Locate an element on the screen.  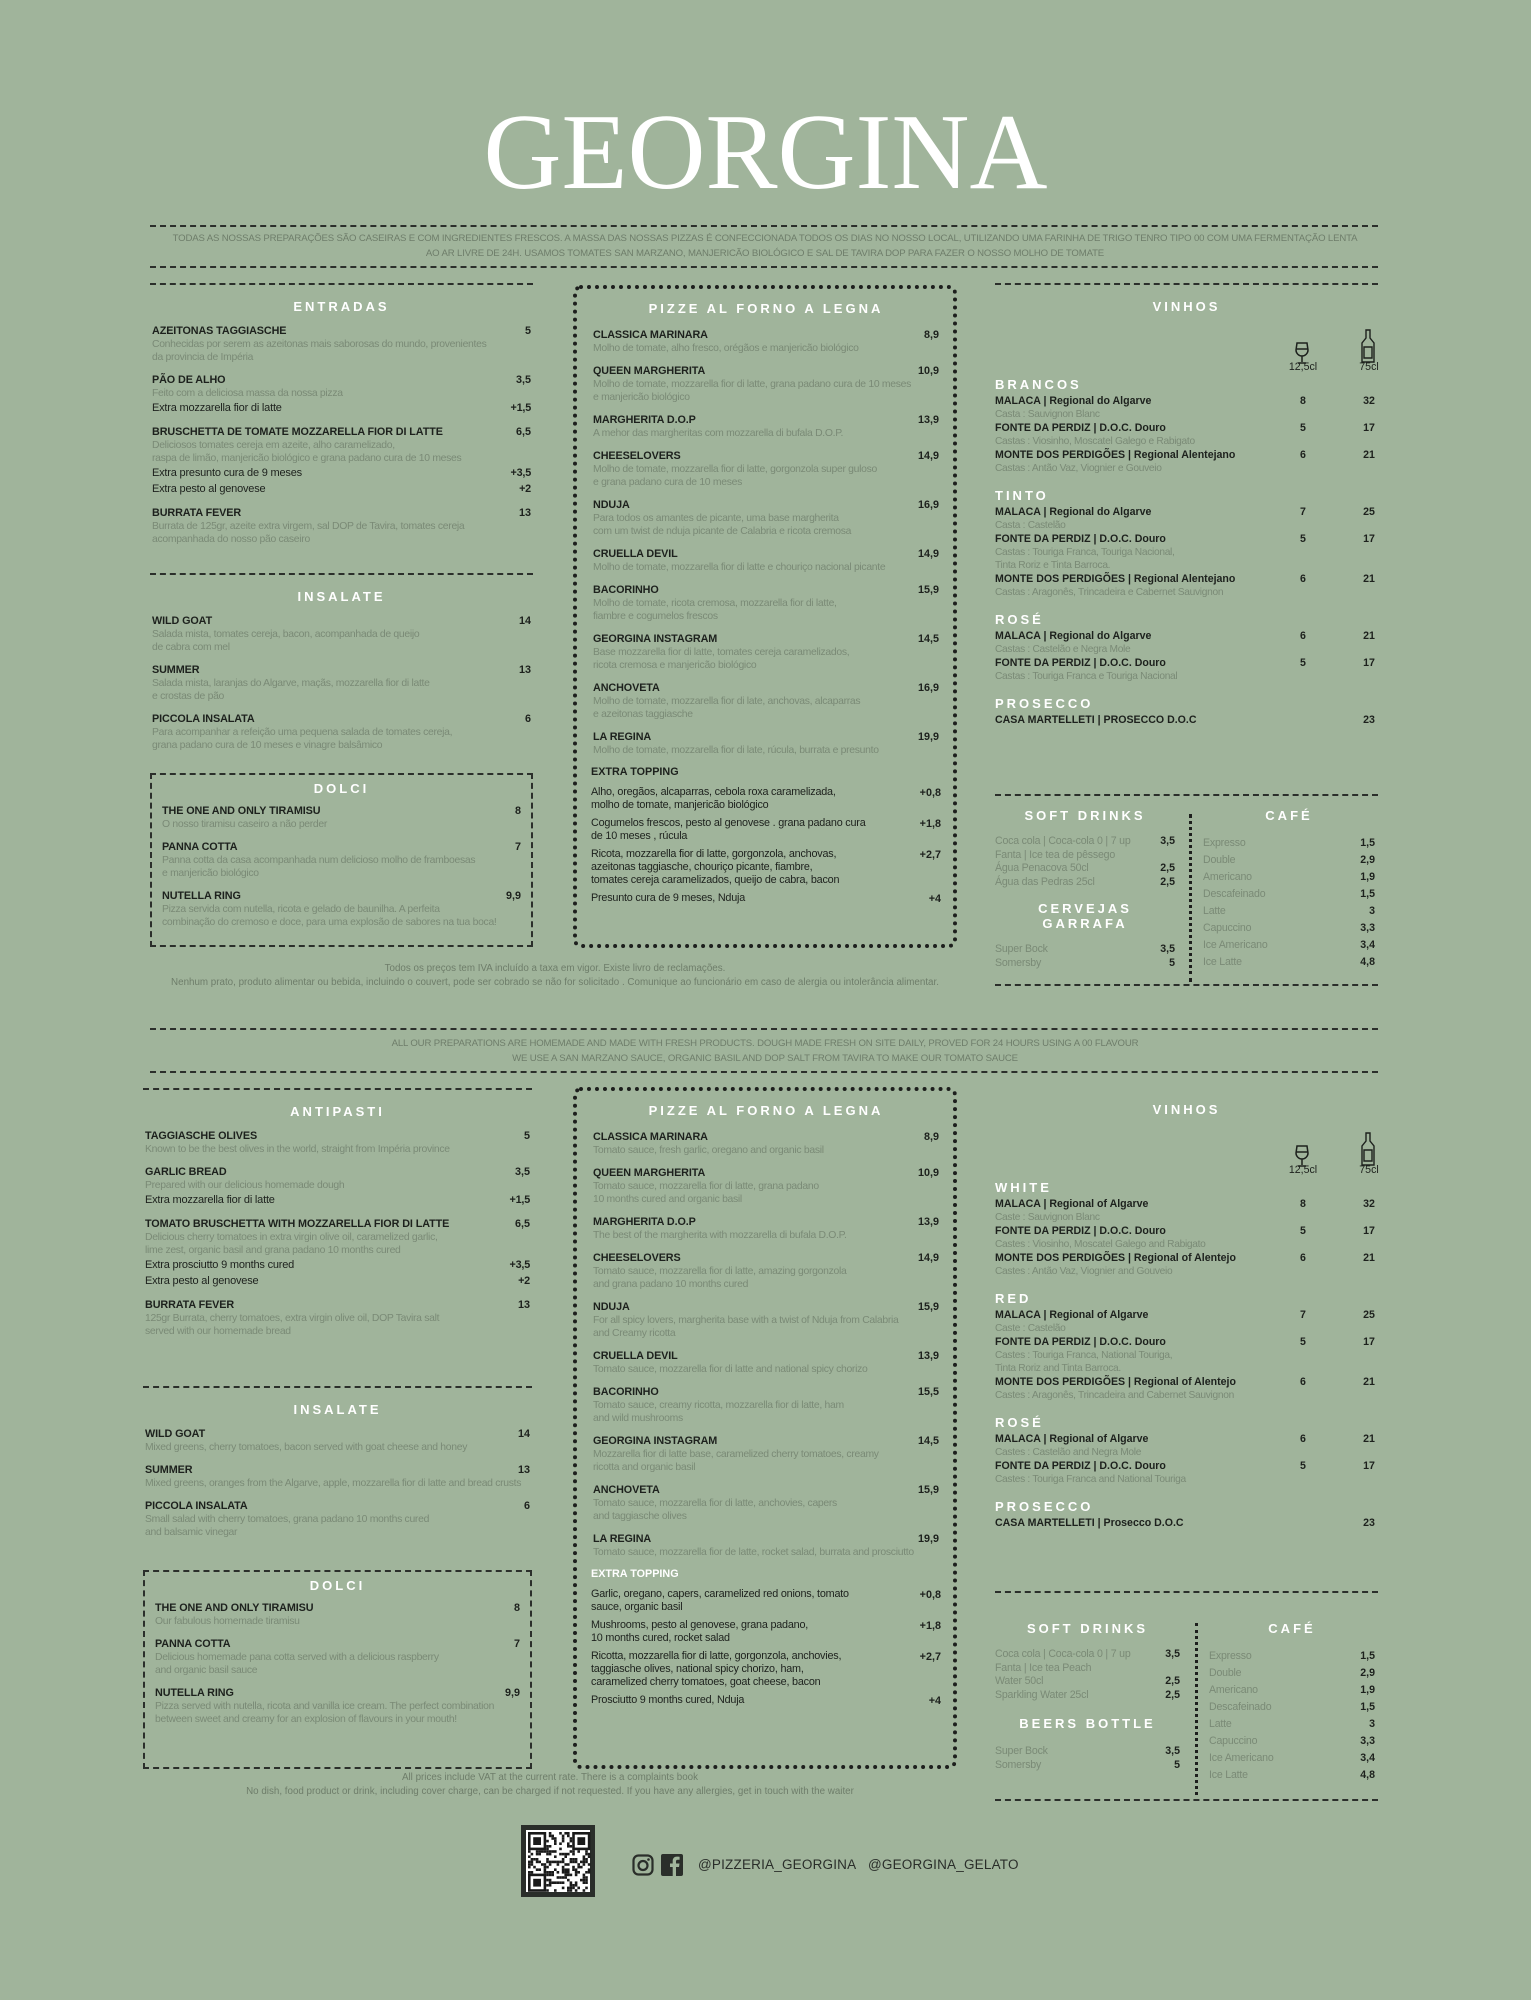
menu-item-header: PICCOLA INSALATA 6 is located at coordinates (341, 719).